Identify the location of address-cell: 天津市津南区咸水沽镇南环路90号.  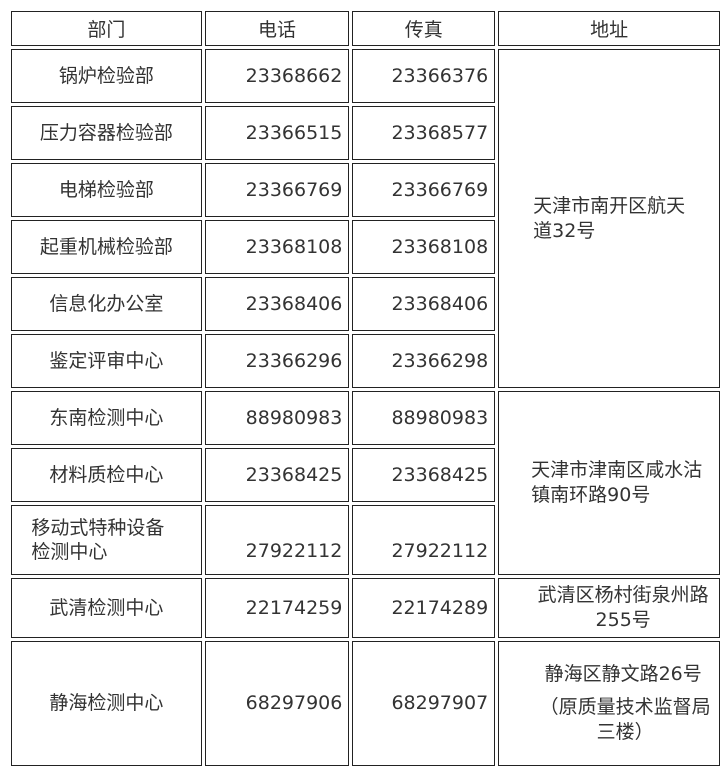
(609, 483).